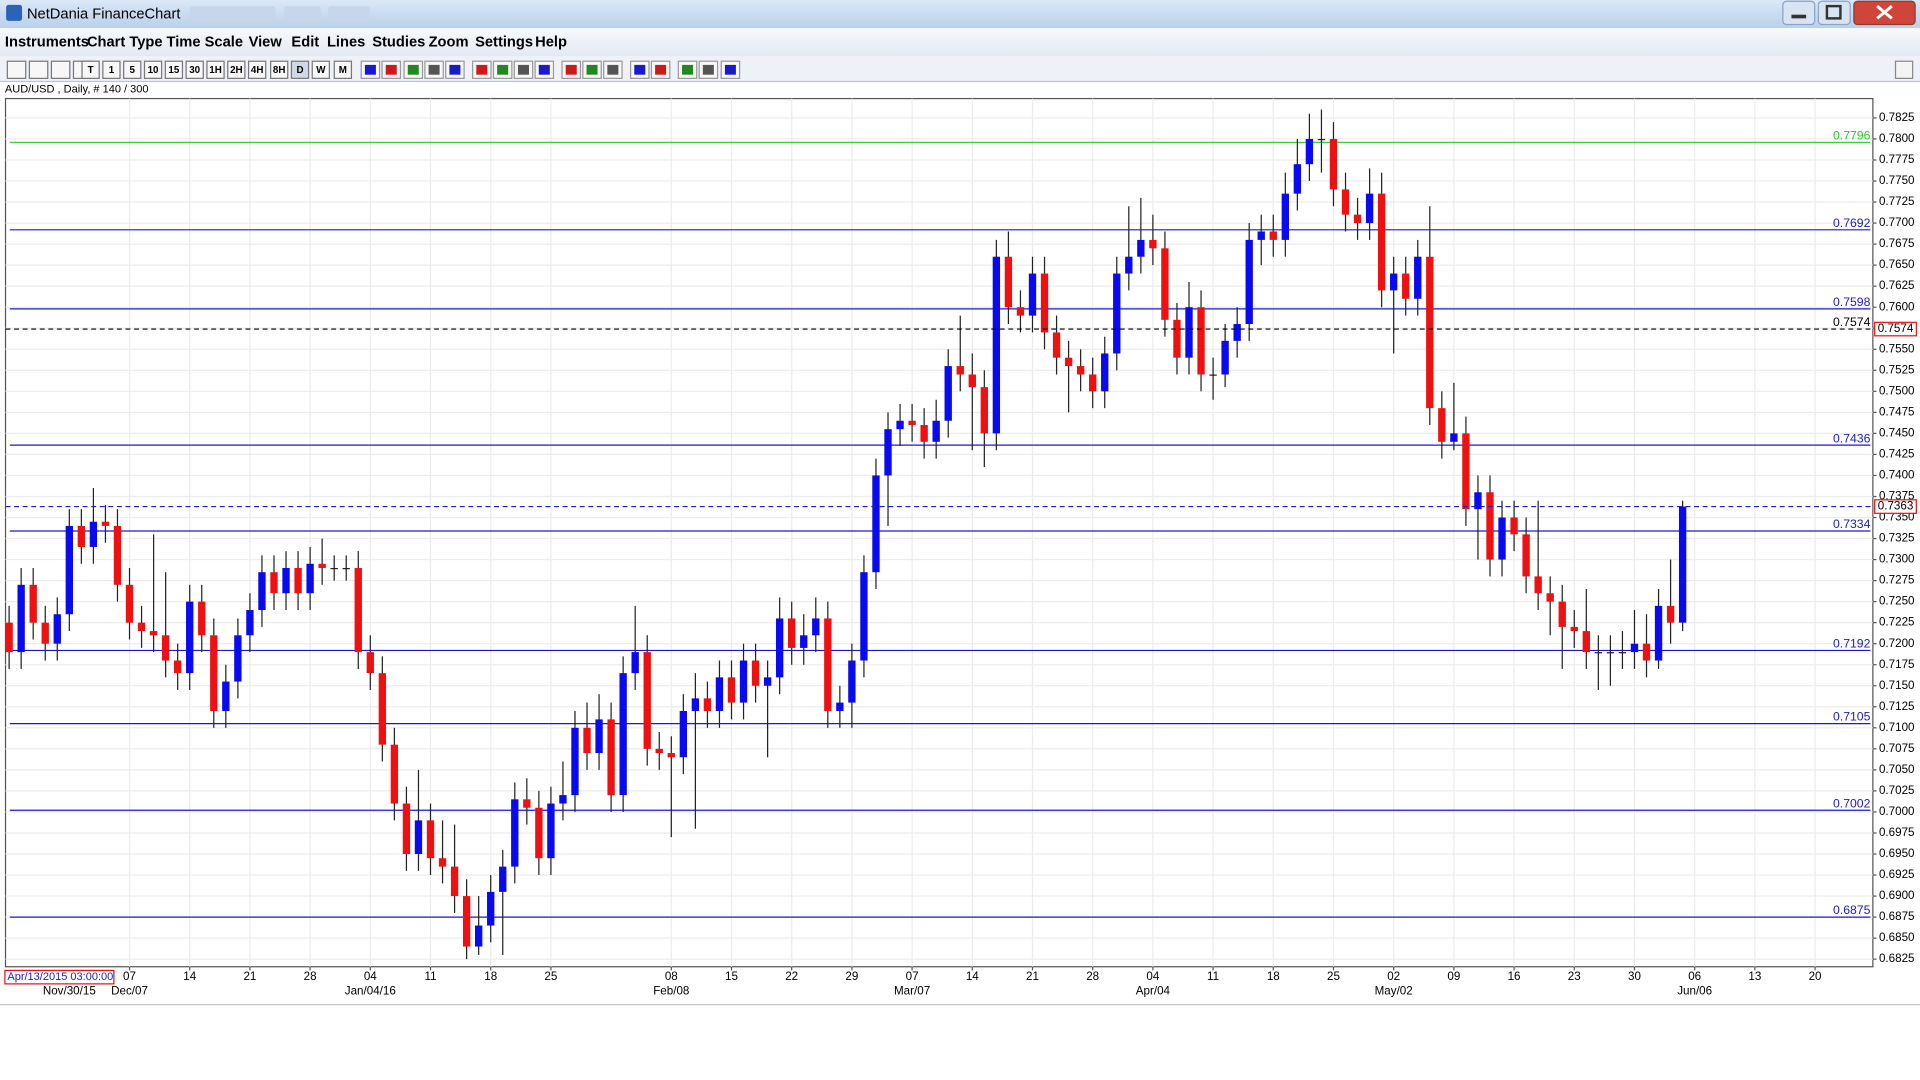  I want to click on x-tick-label: 11, so click(1213, 976).